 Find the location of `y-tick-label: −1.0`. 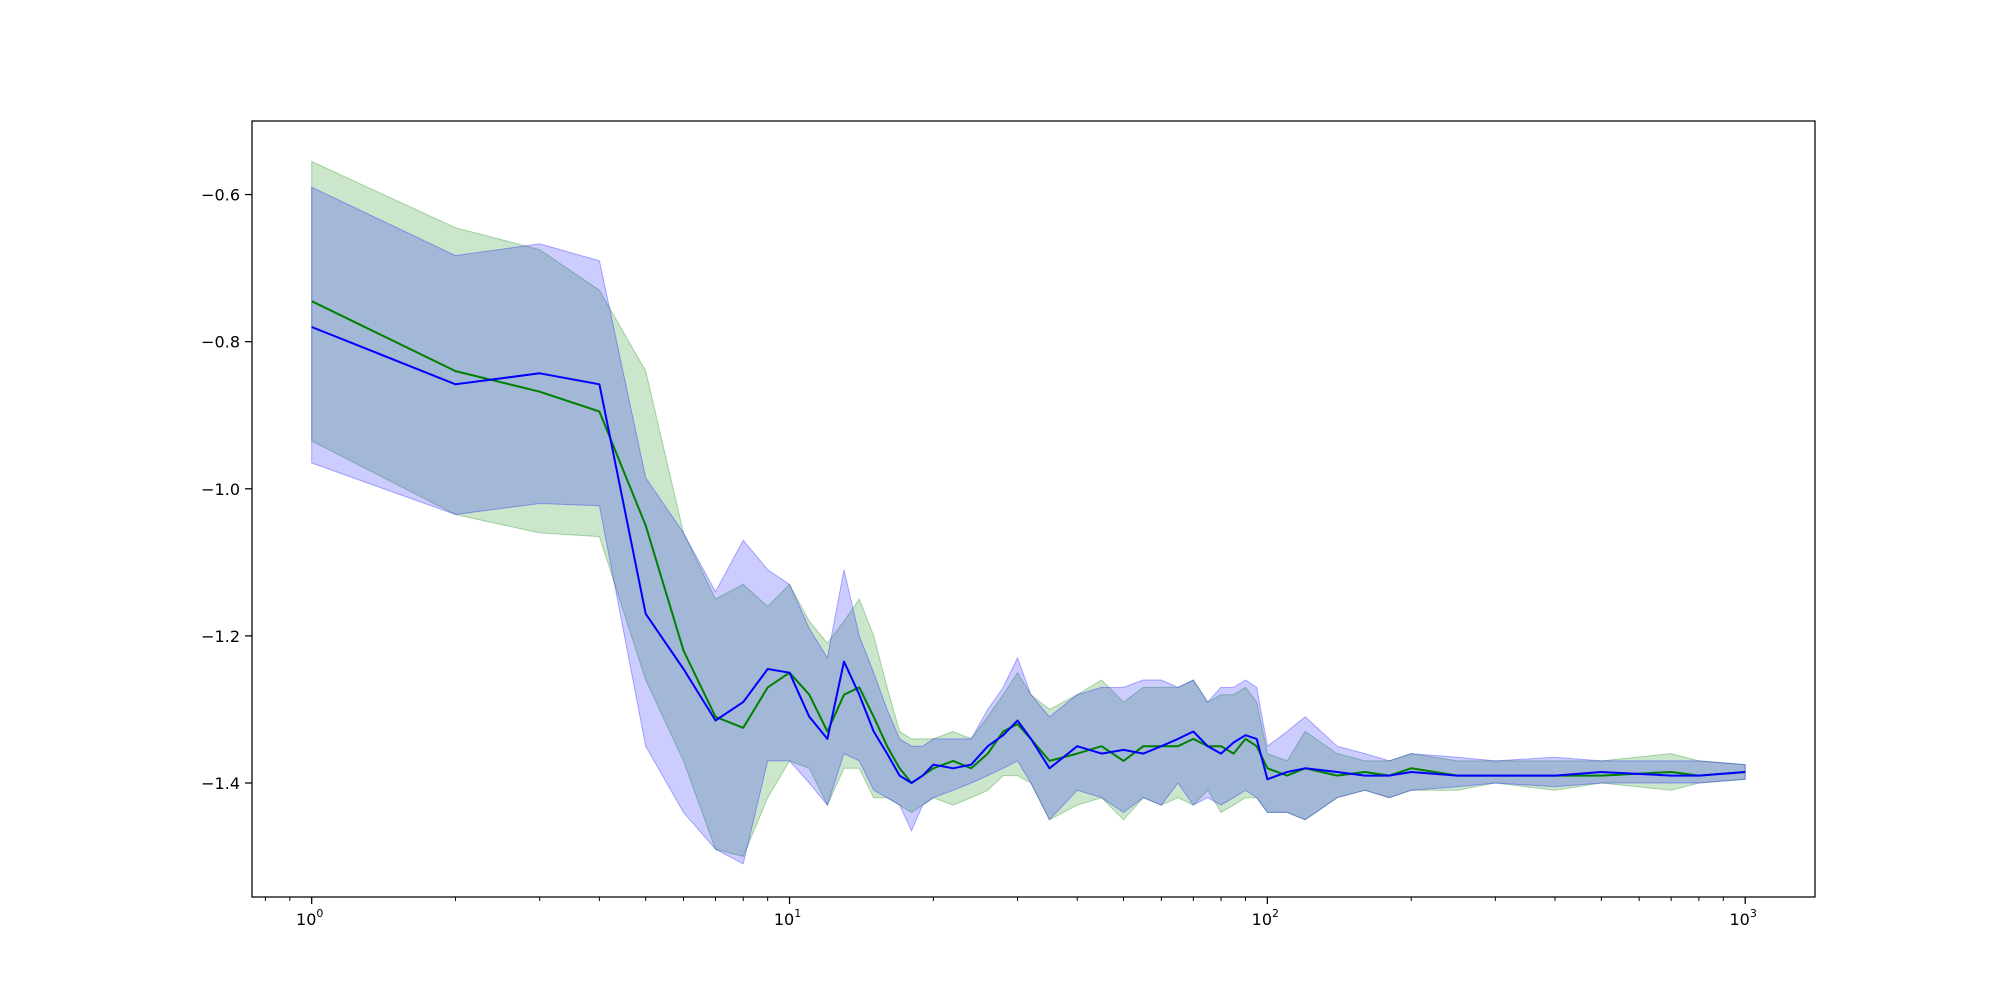

y-tick-label: −1.0 is located at coordinates (220, 489).